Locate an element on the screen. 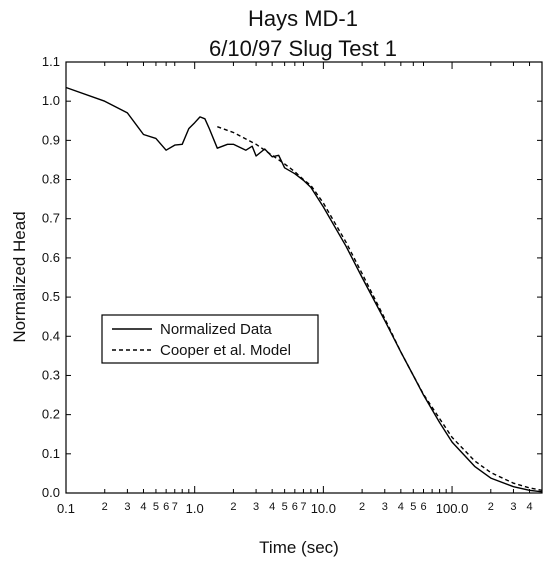  y-tick-label: 0.7 is located at coordinates (51, 218).